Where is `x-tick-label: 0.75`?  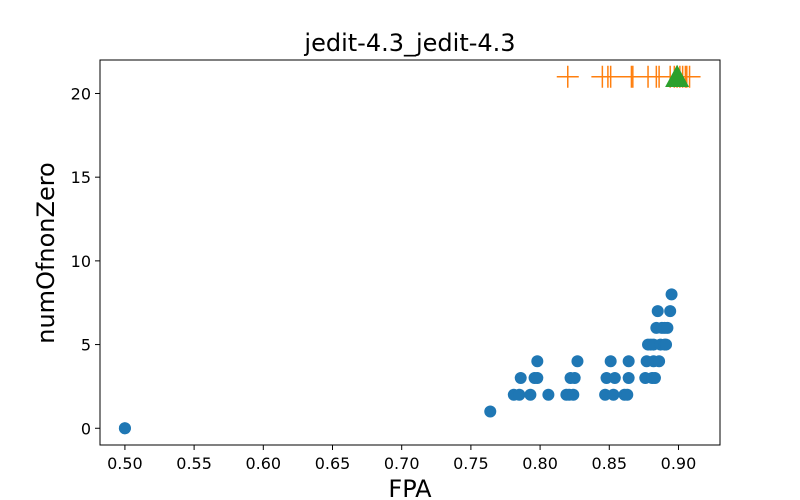 x-tick-label: 0.75 is located at coordinates (471, 463).